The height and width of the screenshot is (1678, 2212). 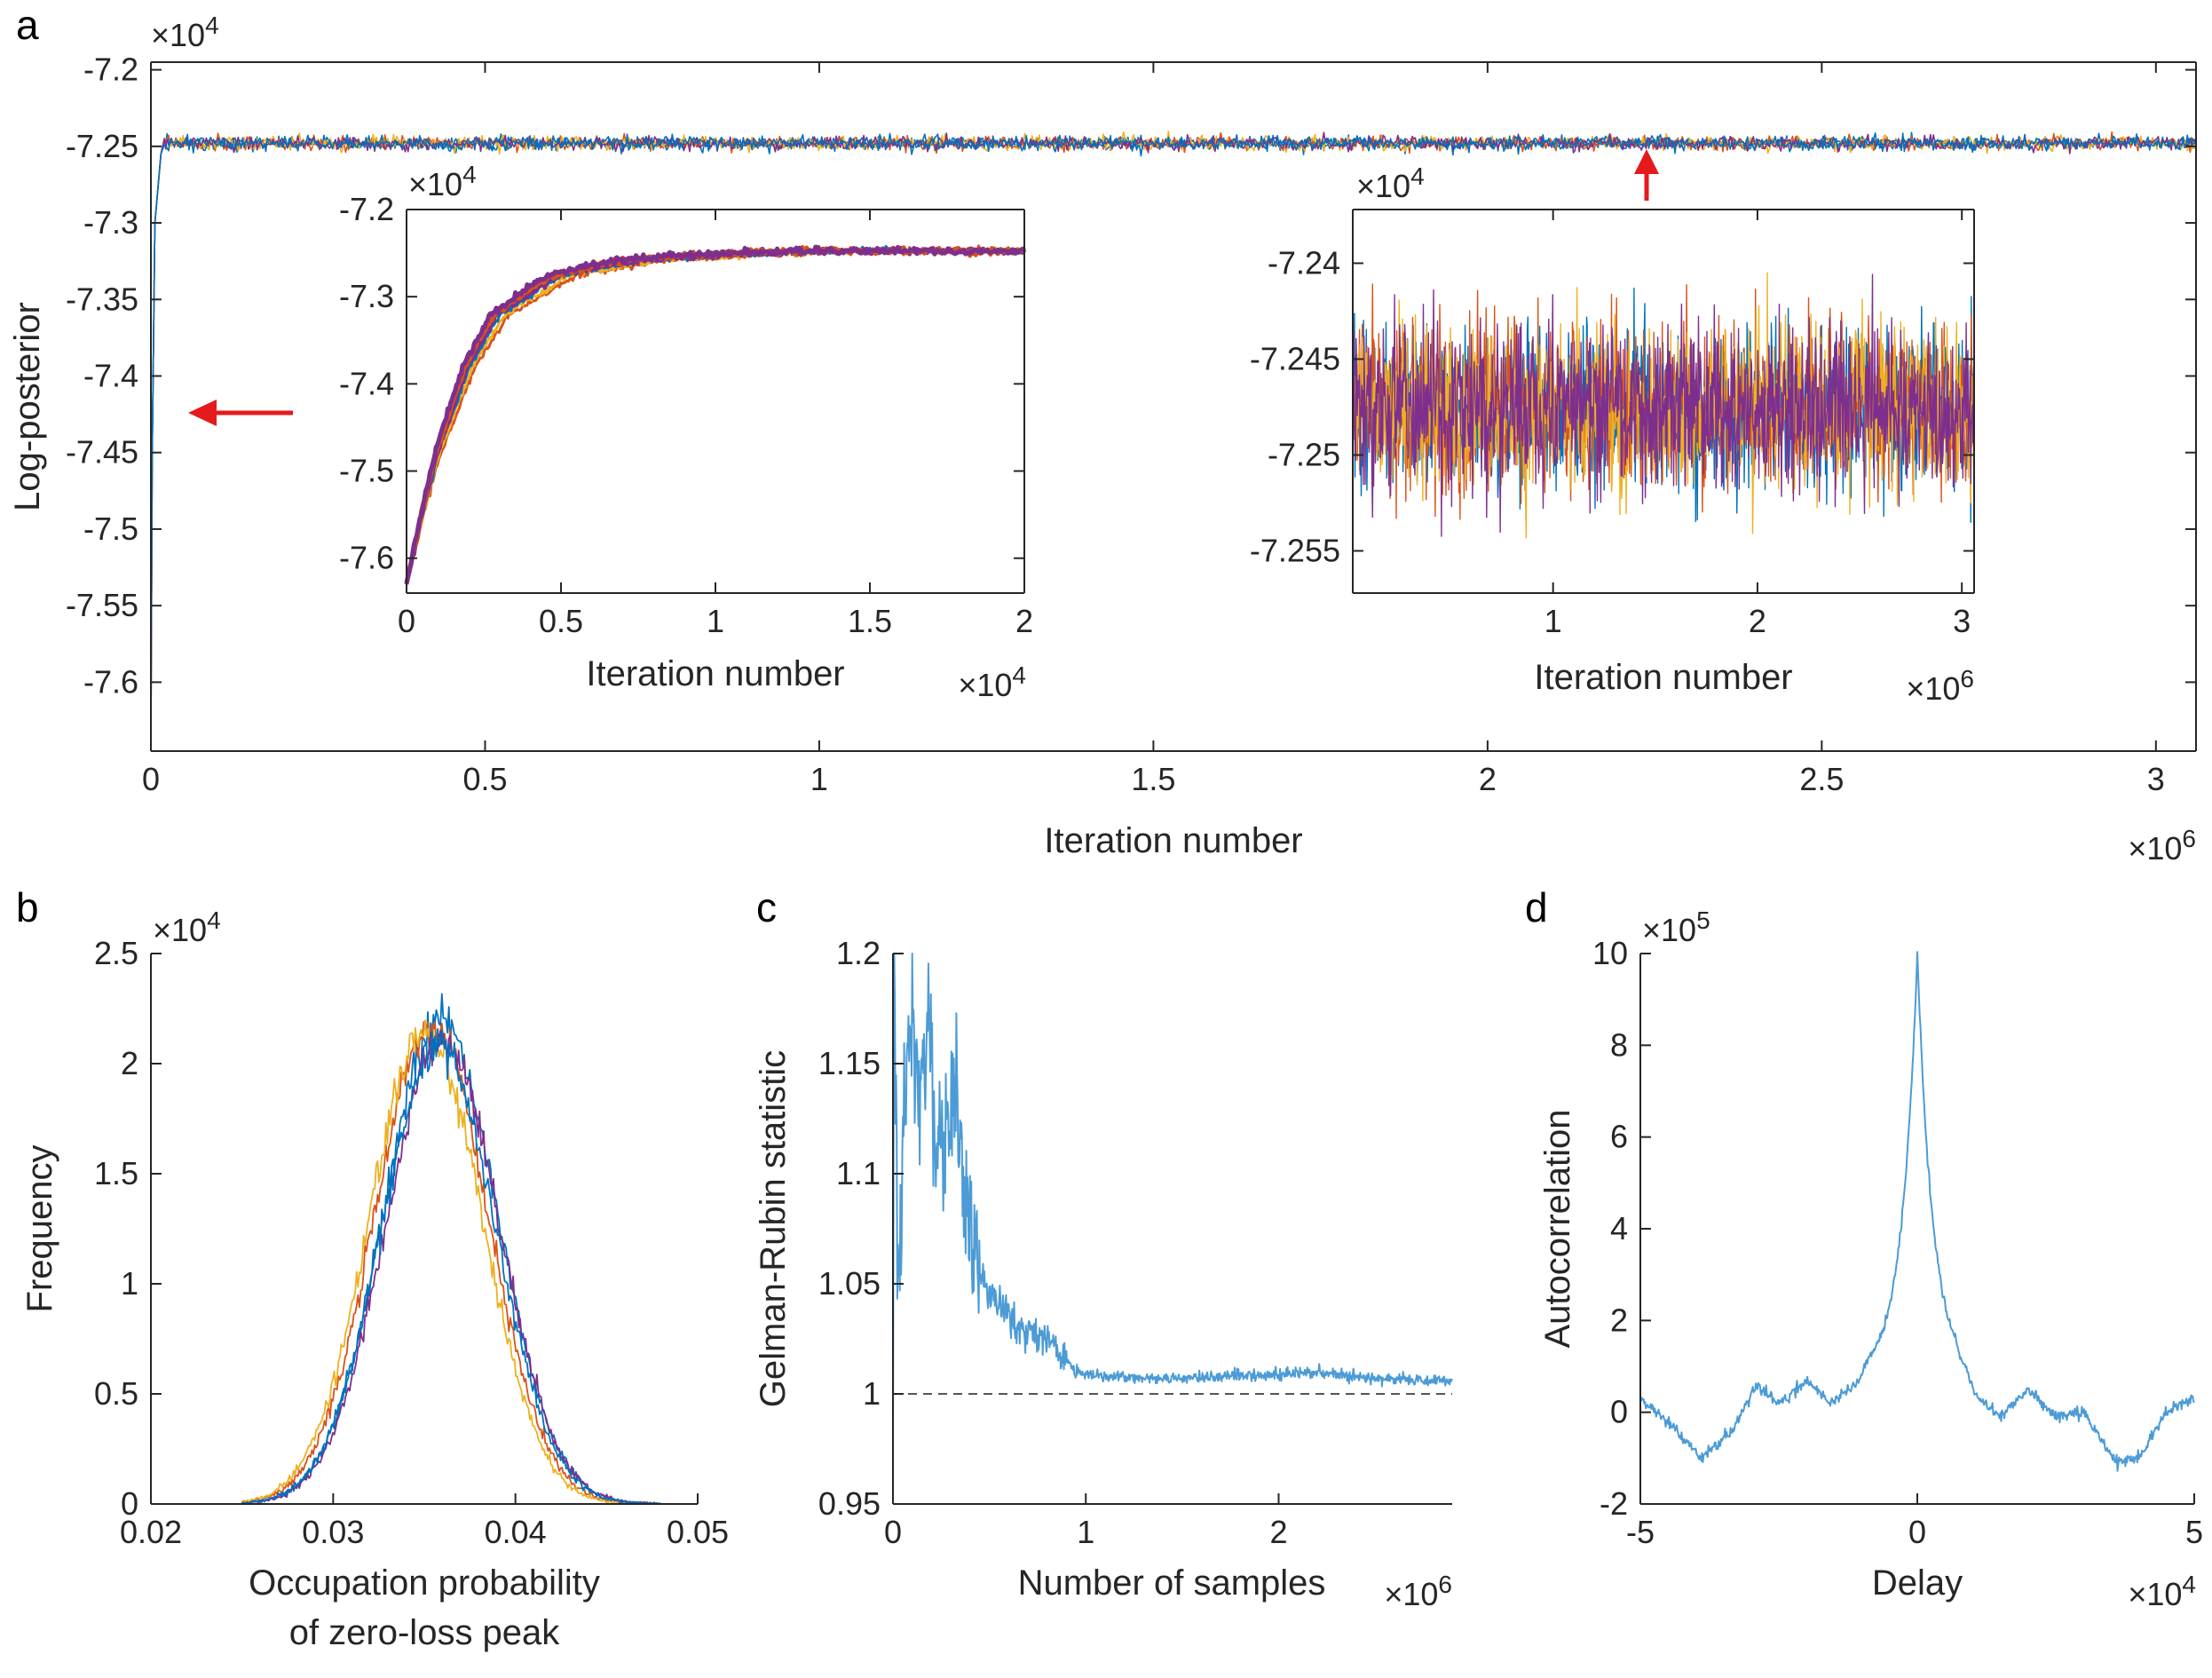 I want to click on y-tick-label: 0.5, so click(x=116, y=1393).